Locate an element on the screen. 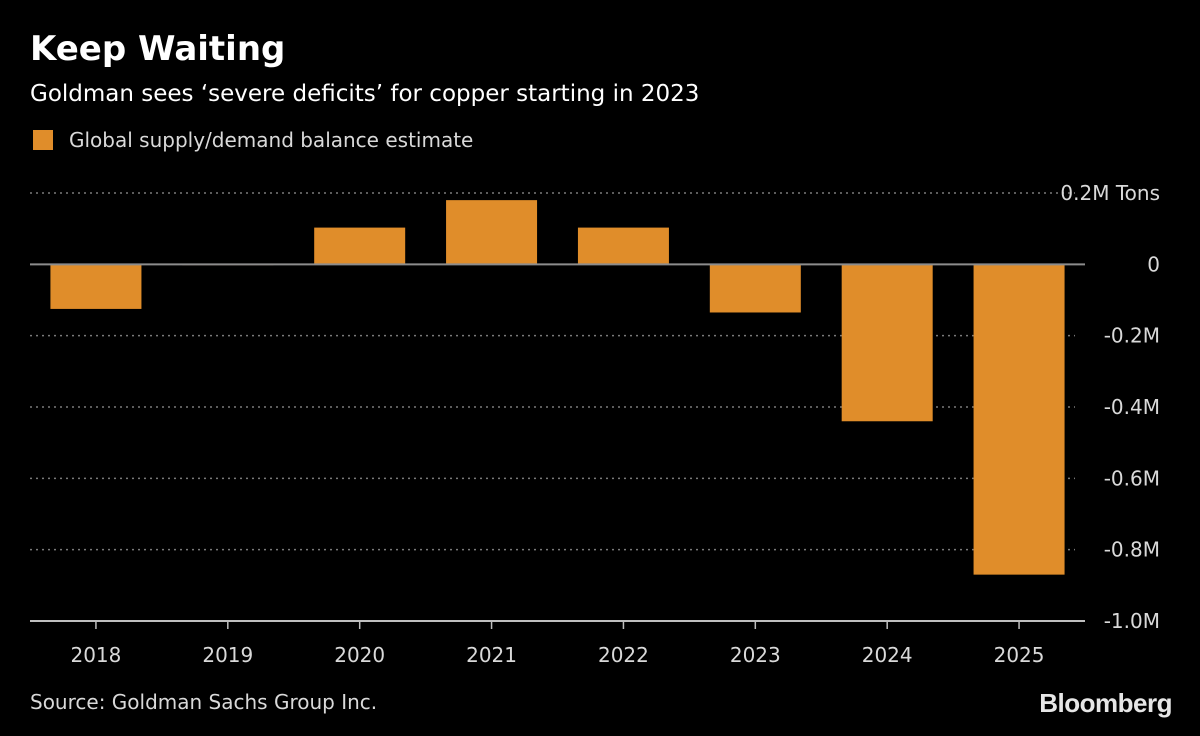  bloomberg-logo: Bloomberg is located at coordinates (1105, 703).